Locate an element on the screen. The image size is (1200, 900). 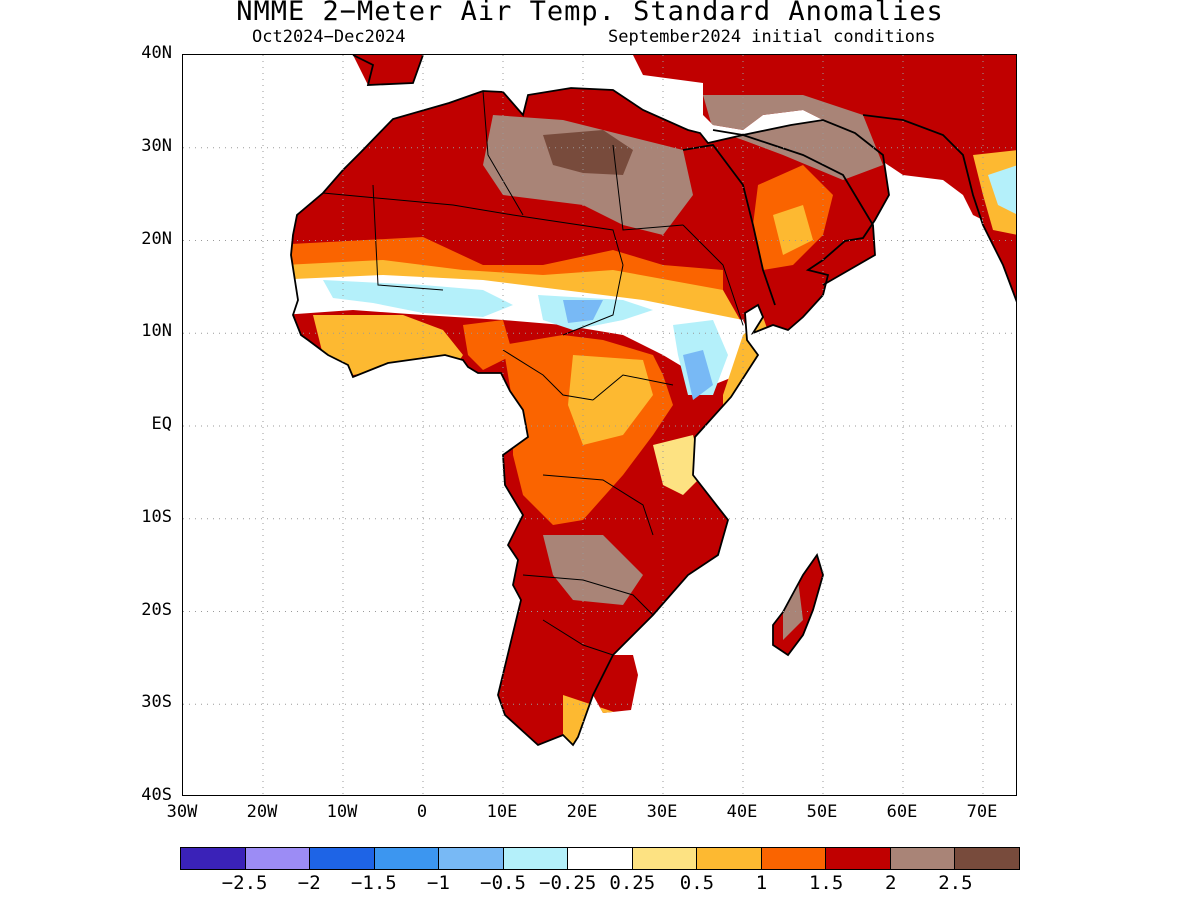
longitude-tick-label: 20W is located at coordinates (262, 812).